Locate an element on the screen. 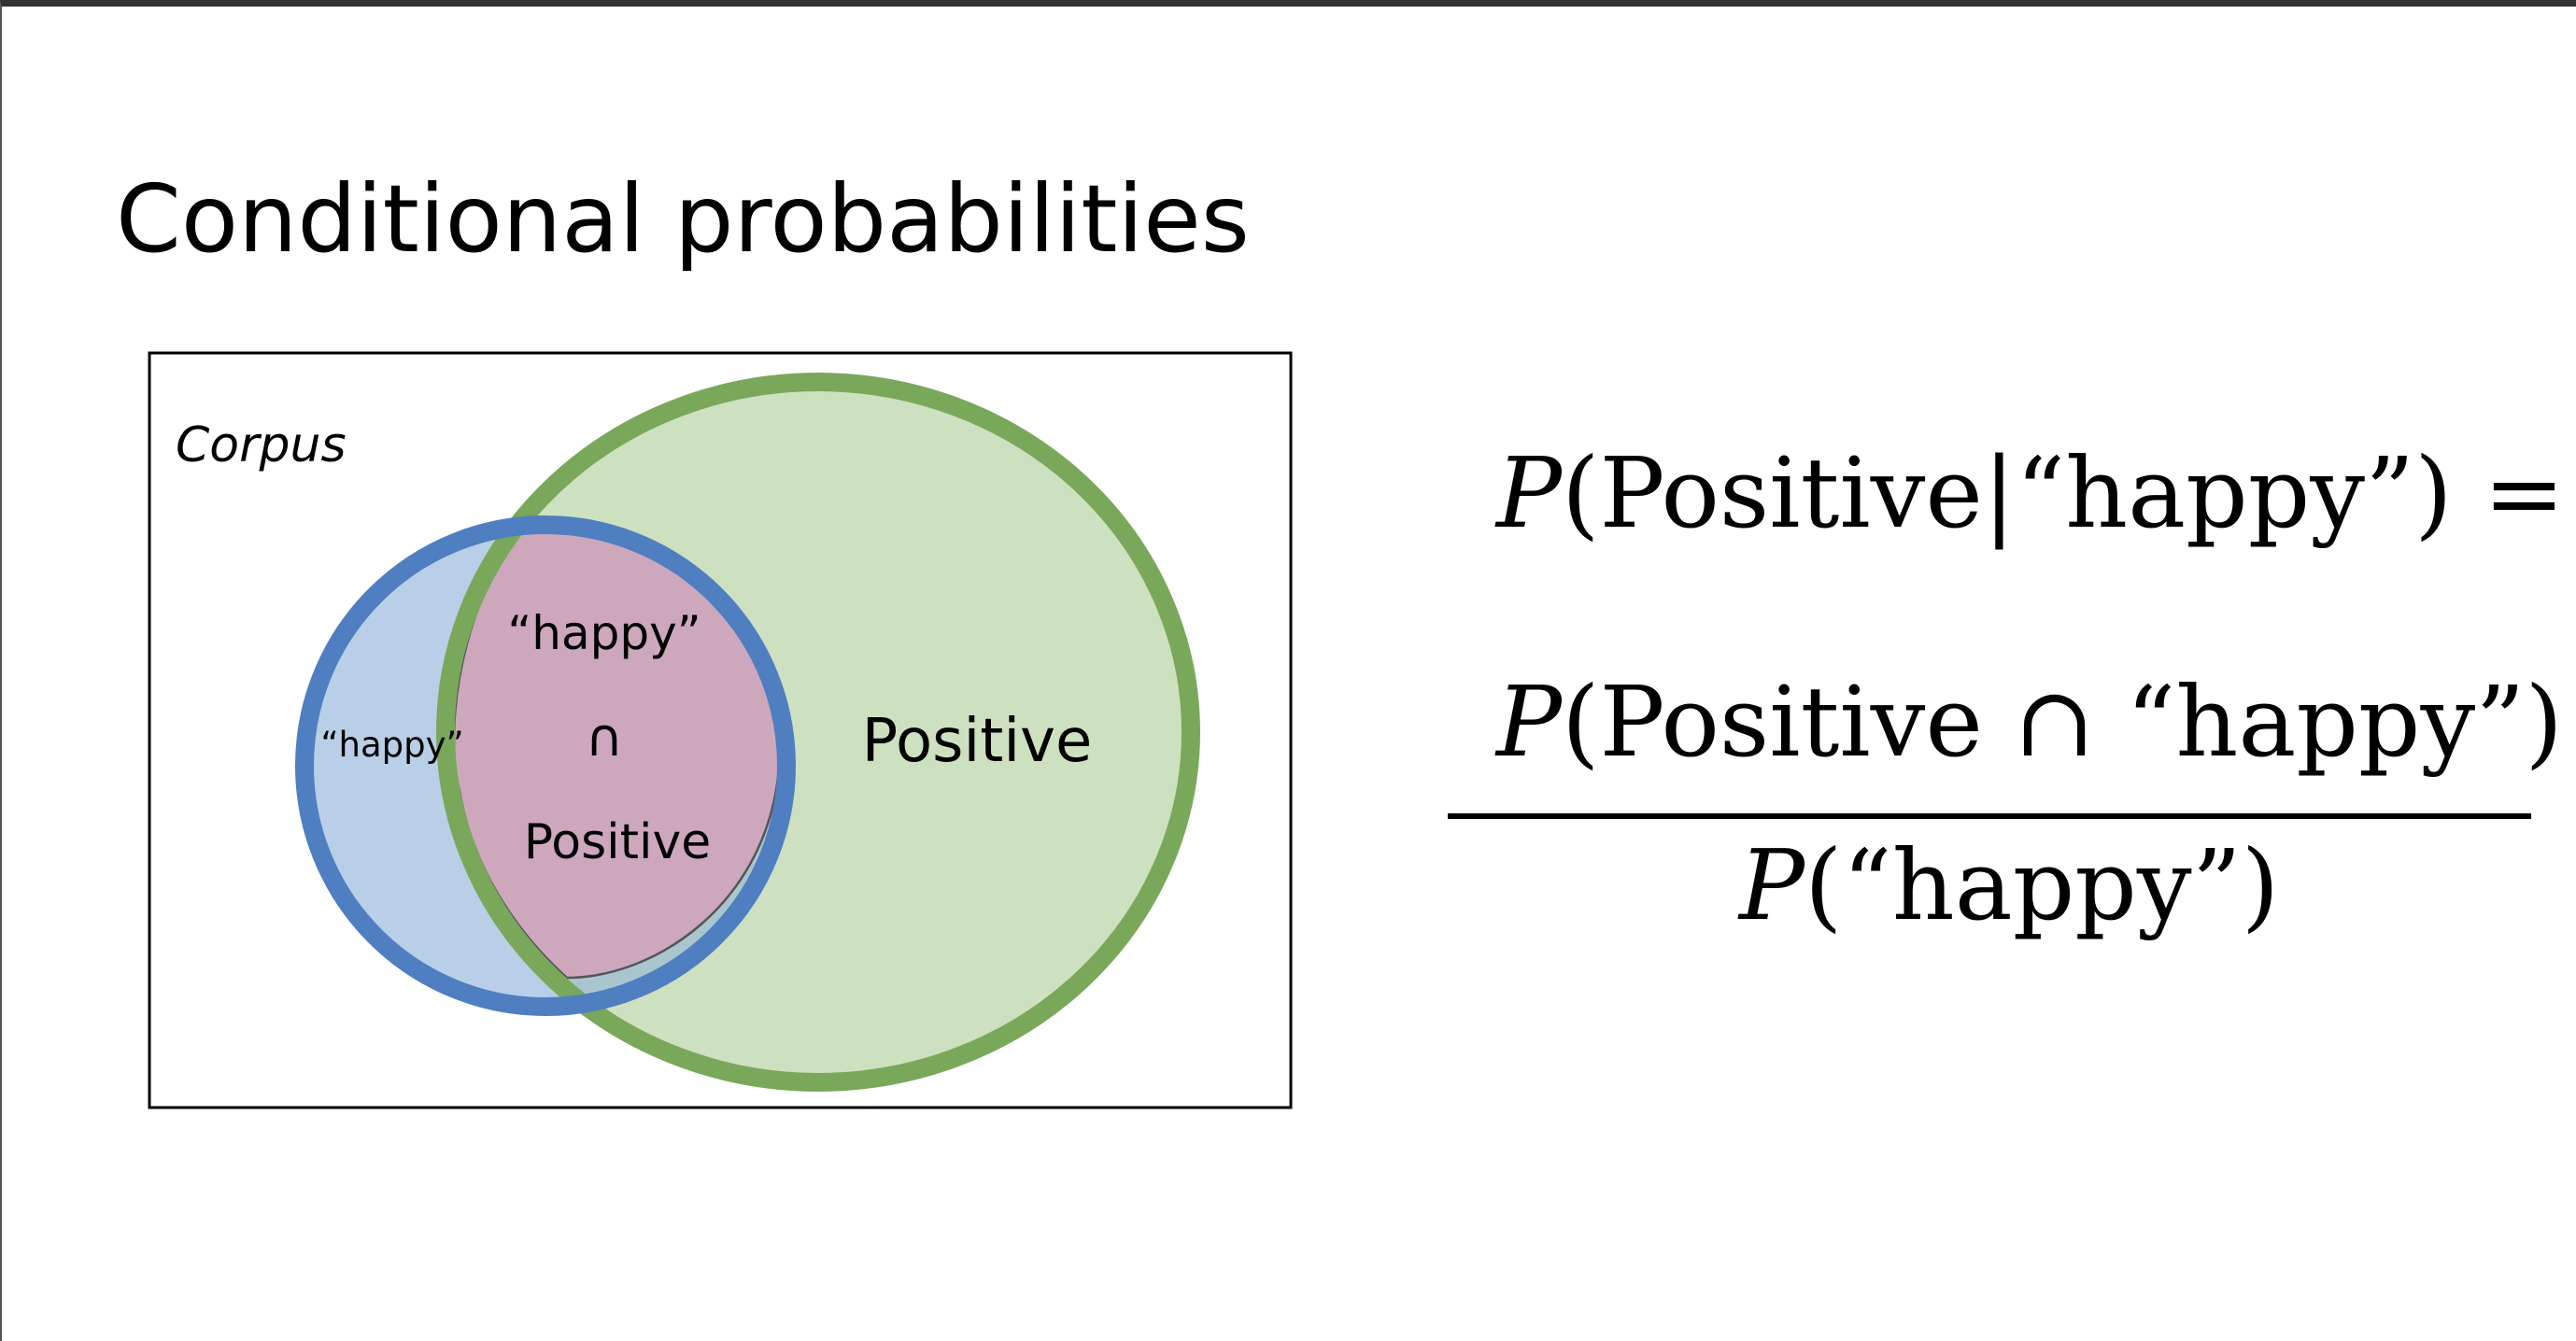 Image resolution: width=2576 pixels, height=1341 pixels. intersection-label-top: “happy” is located at coordinates (604, 633).